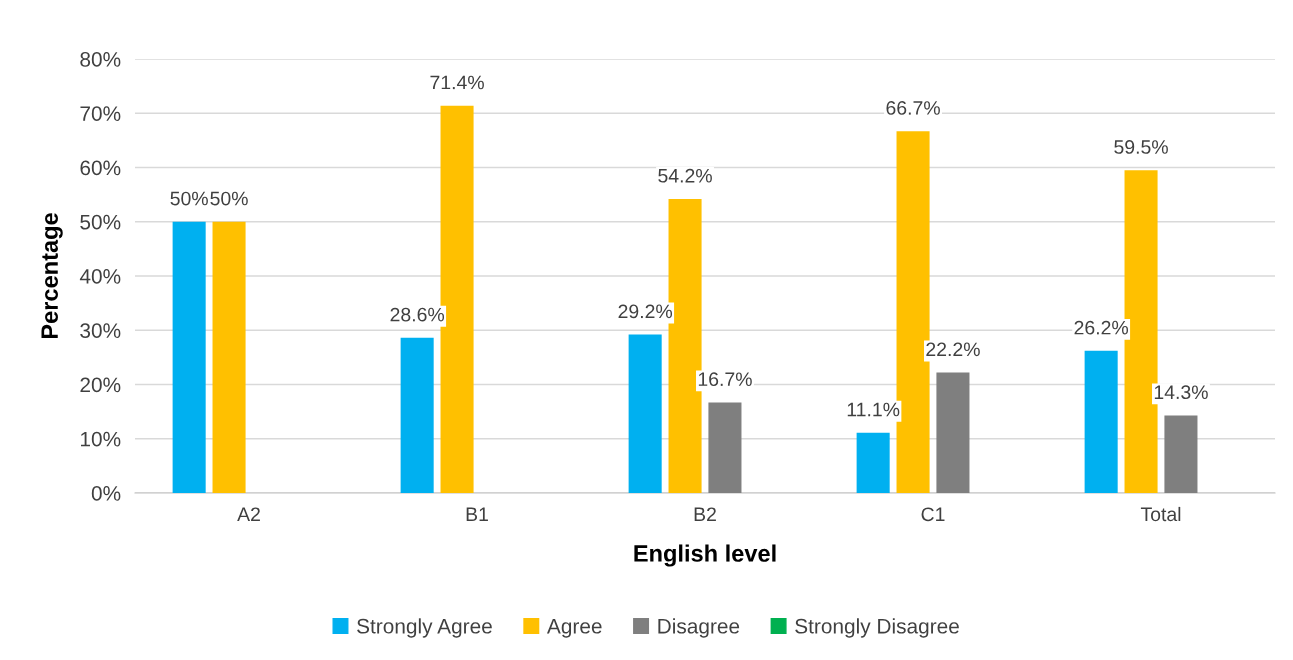  What do you see at coordinates (100, 168) in the screenshot?
I see `y-tick-label: 60%` at bounding box center [100, 168].